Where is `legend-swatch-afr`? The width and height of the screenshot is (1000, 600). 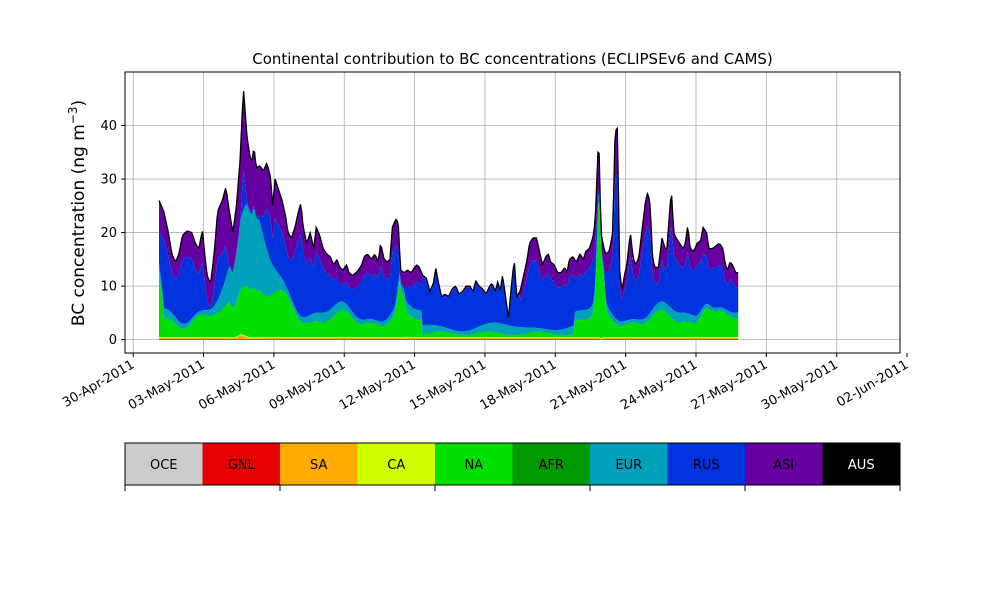
legend-swatch-afr is located at coordinates (551, 464).